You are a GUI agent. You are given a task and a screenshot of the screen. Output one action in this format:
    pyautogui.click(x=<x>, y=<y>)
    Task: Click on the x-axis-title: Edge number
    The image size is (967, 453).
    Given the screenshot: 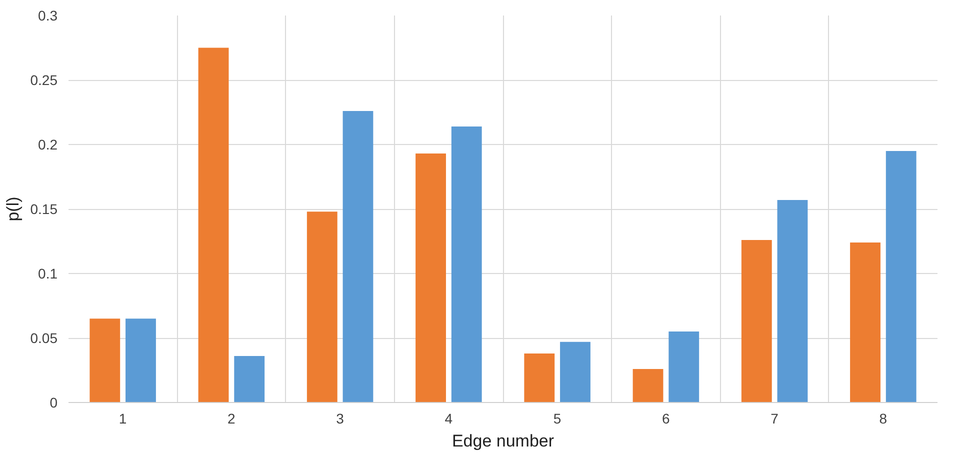 What is the action you would take?
    pyautogui.click(x=503, y=441)
    